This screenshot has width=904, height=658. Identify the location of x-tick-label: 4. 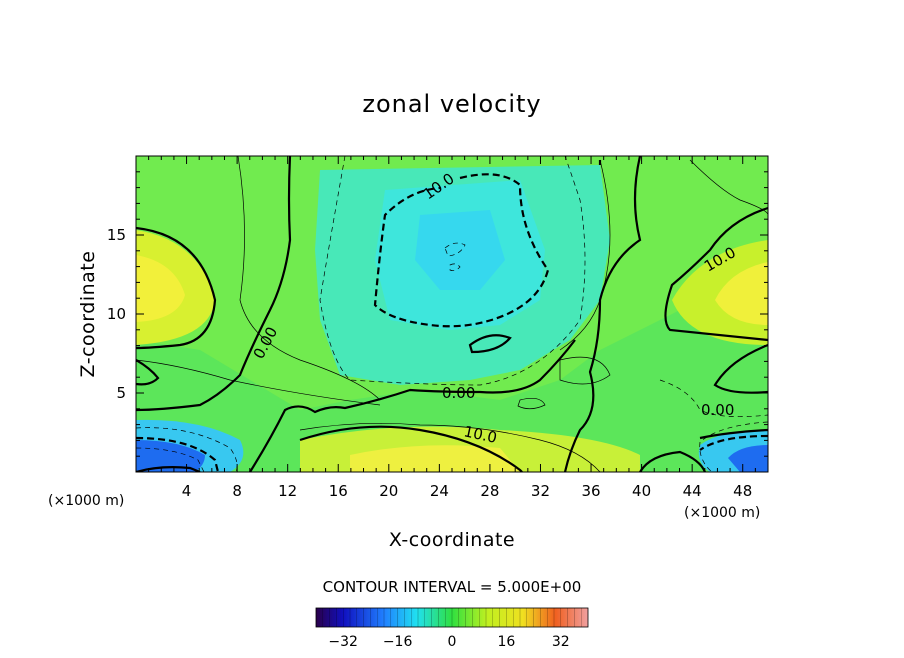
(187, 491).